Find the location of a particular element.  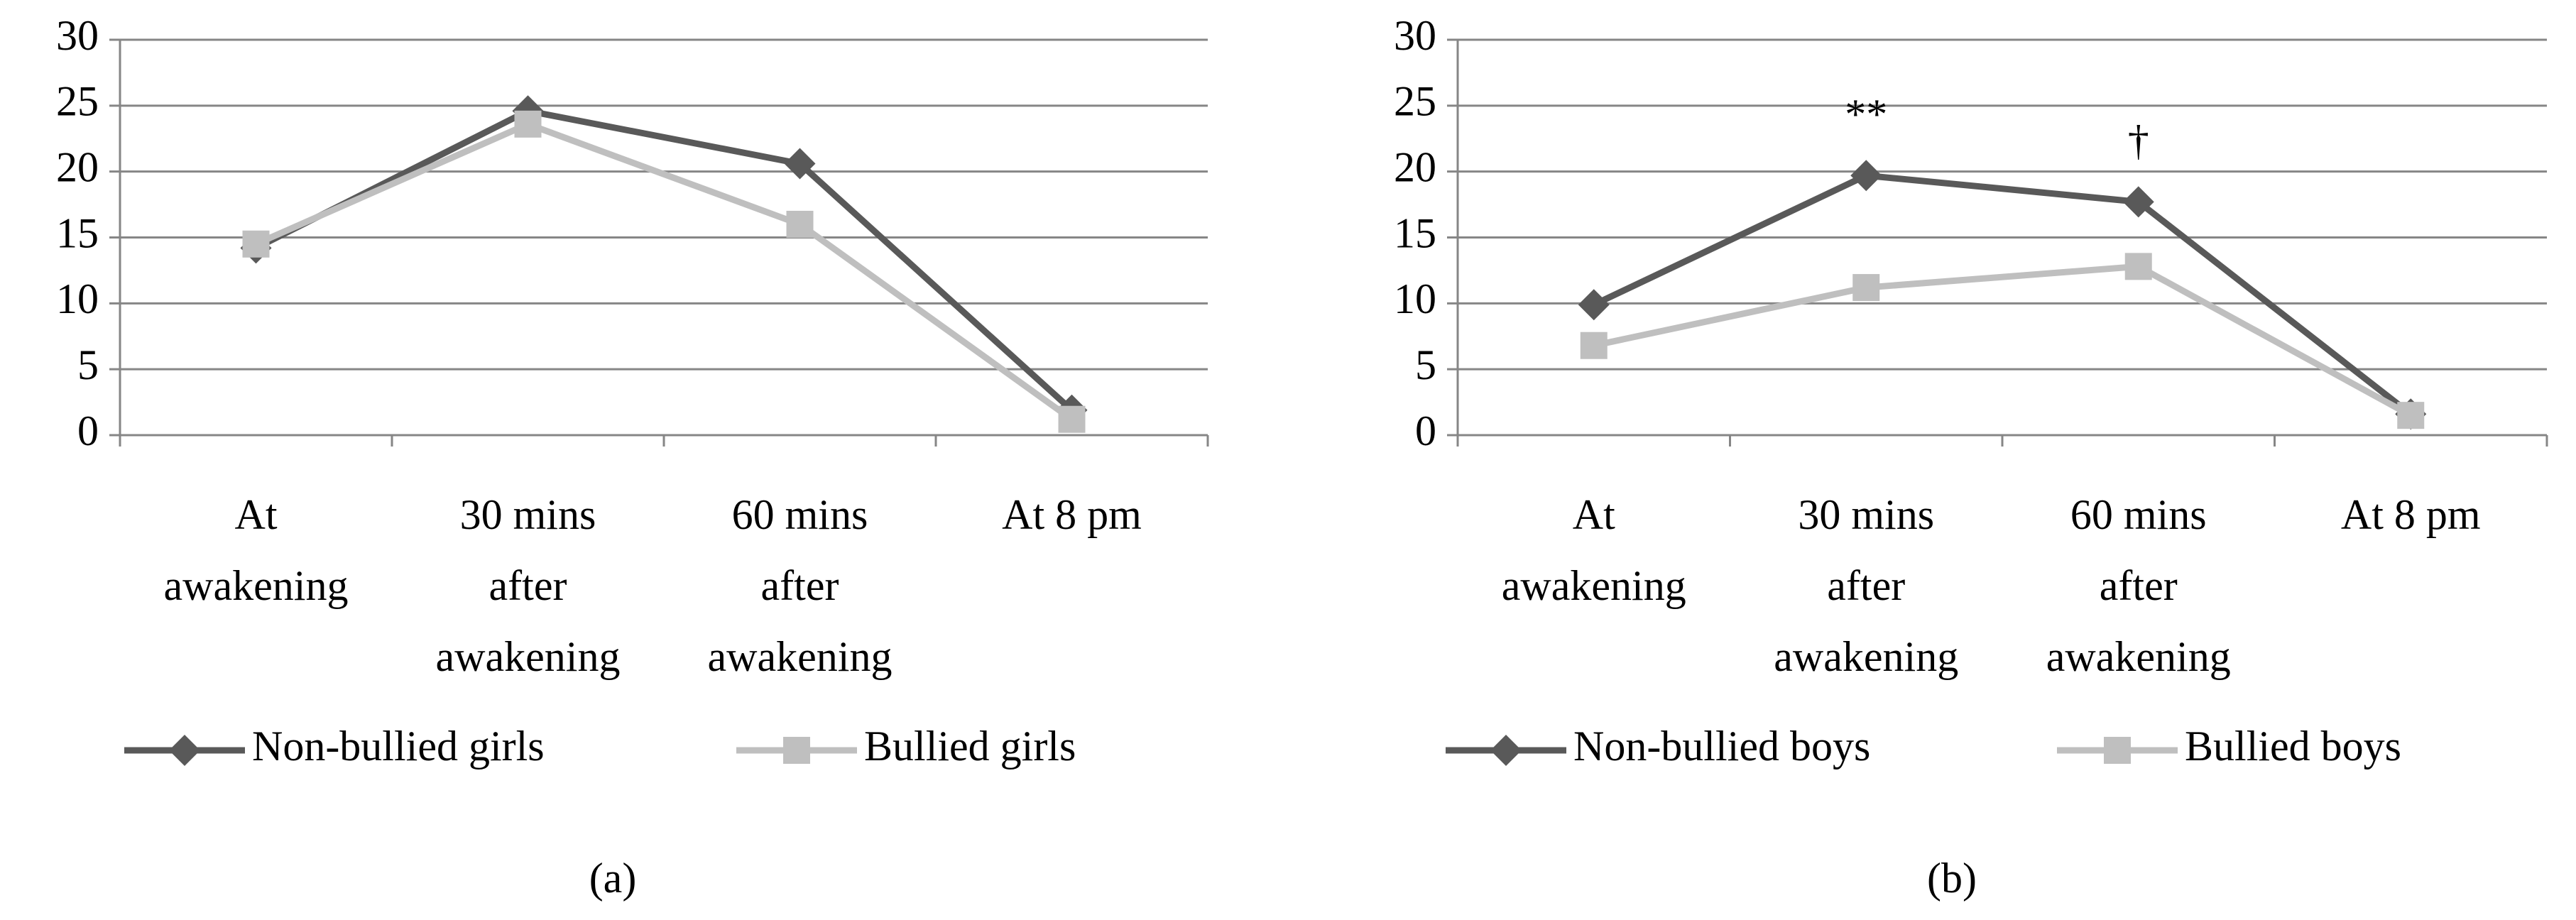

panel-label: (a) is located at coordinates (613, 879).